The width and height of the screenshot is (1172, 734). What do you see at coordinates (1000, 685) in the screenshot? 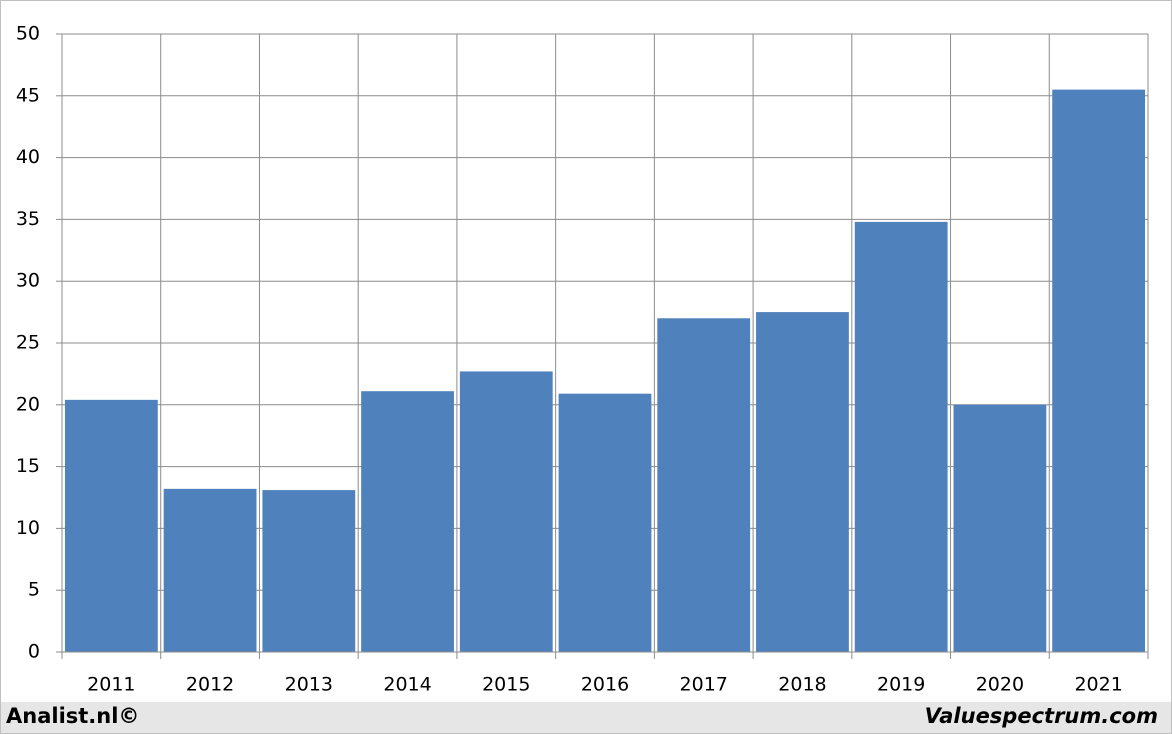
I see `x-tick-label: 2020` at bounding box center [1000, 685].